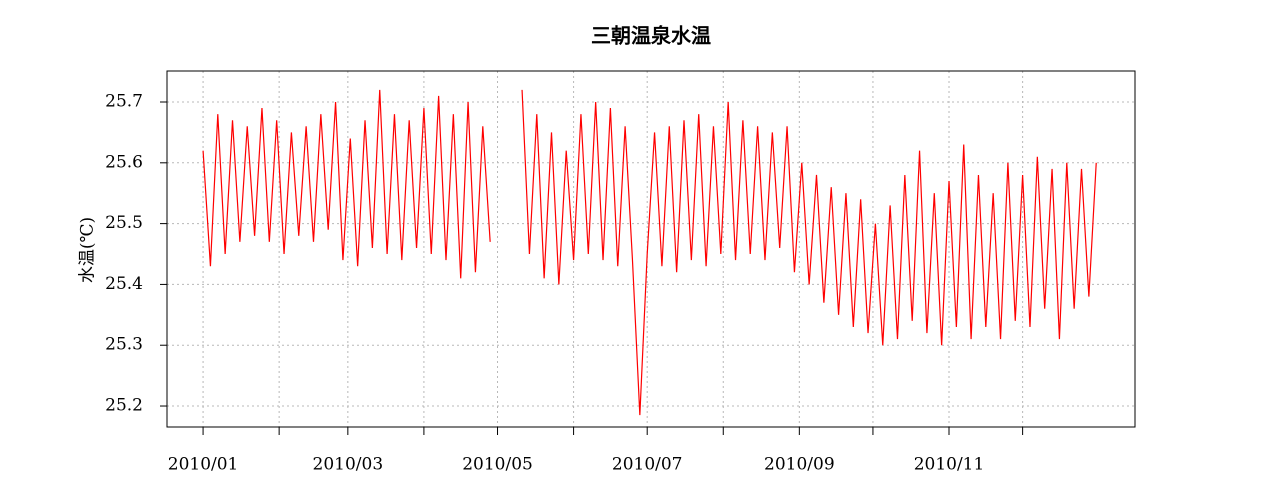  Describe the element at coordinates (124, 102) in the screenshot. I see `y-tick-label: 25.7` at that location.